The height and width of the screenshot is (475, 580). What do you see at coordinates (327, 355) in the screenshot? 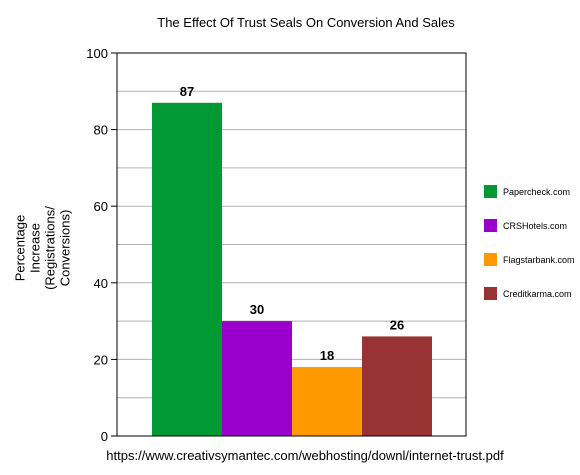
I see `data-label: 18` at bounding box center [327, 355].